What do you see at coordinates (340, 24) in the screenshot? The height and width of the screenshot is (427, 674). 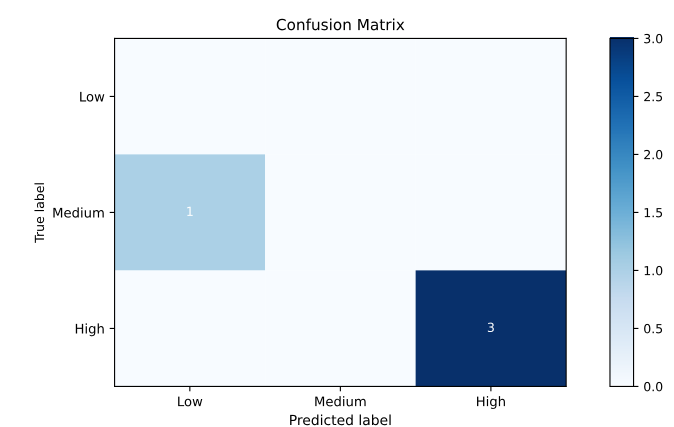 I see `chart-title: Confusion Matrix` at bounding box center [340, 24].